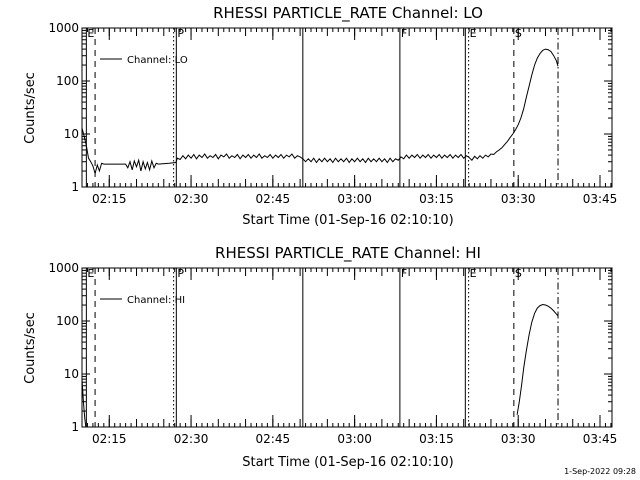 This screenshot has height=480, width=640. I want to click on panel-lo-title: RHESSI PARTICLE_RATE Channel: LO, so click(348, 13).